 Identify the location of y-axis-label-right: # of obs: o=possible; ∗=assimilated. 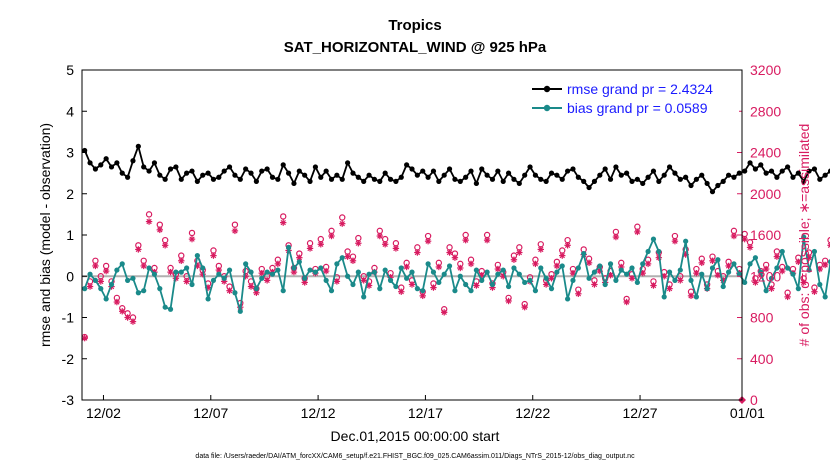
(804, 235).